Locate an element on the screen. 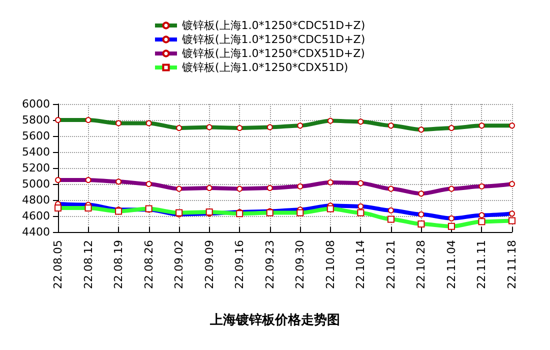  x-tick-label: 22.09.09 is located at coordinates (209, 264).